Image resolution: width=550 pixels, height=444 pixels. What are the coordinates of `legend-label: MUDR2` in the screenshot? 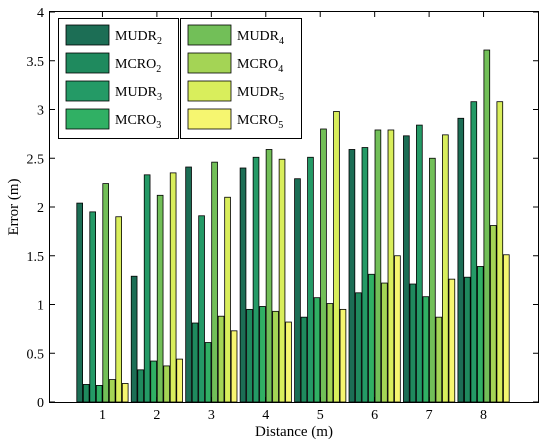 It's located at (138, 38).